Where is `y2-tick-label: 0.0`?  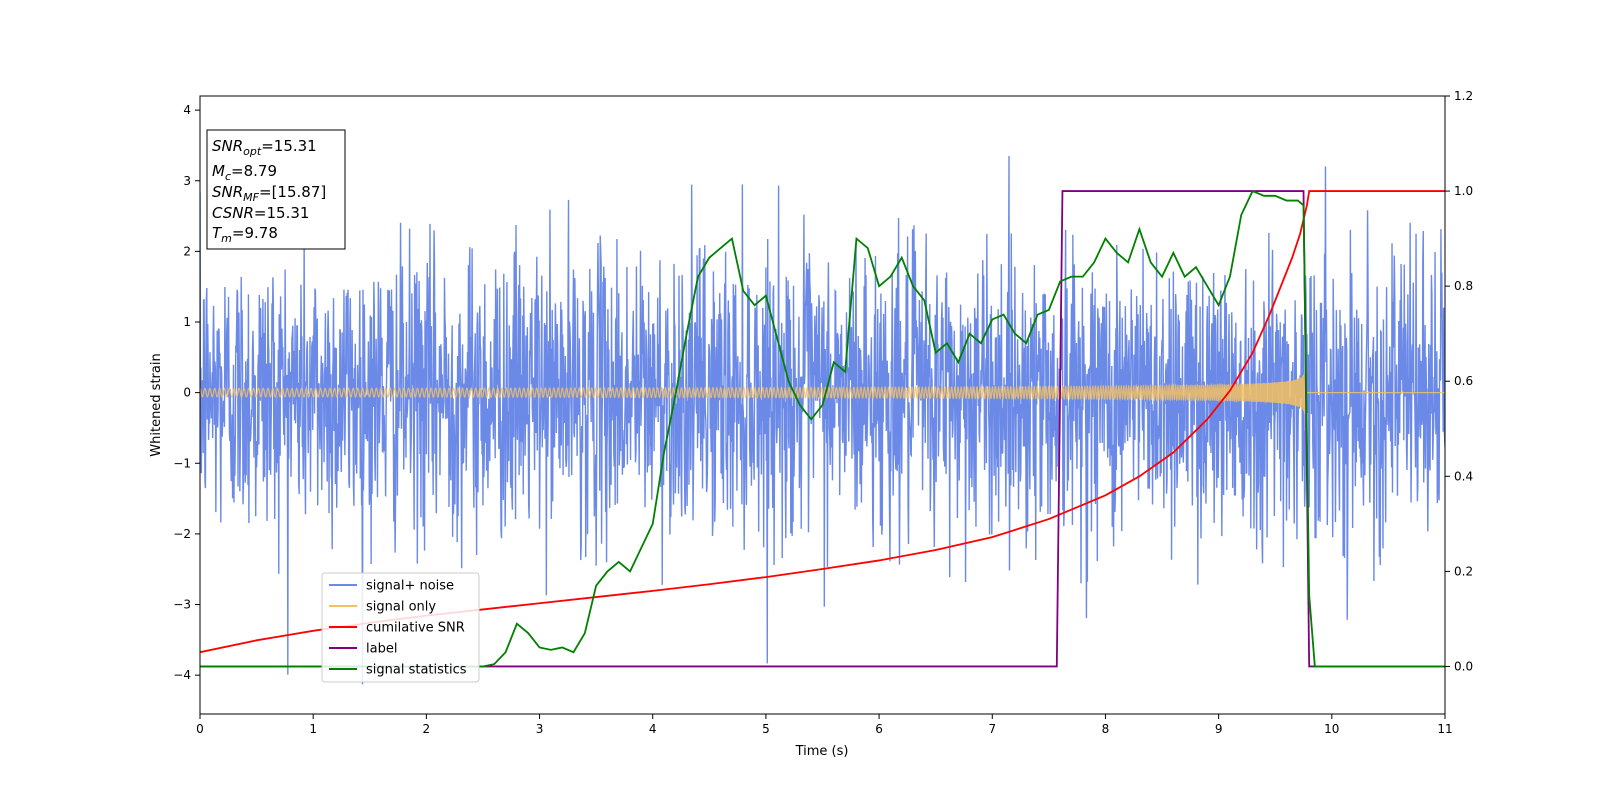 y2-tick-label: 0.0 is located at coordinates (1463, 666).